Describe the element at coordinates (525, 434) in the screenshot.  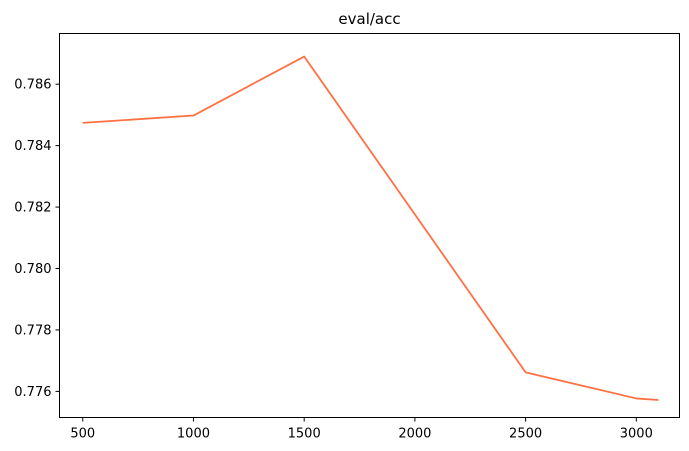
I see `x-tick-label: 2500` at that location.